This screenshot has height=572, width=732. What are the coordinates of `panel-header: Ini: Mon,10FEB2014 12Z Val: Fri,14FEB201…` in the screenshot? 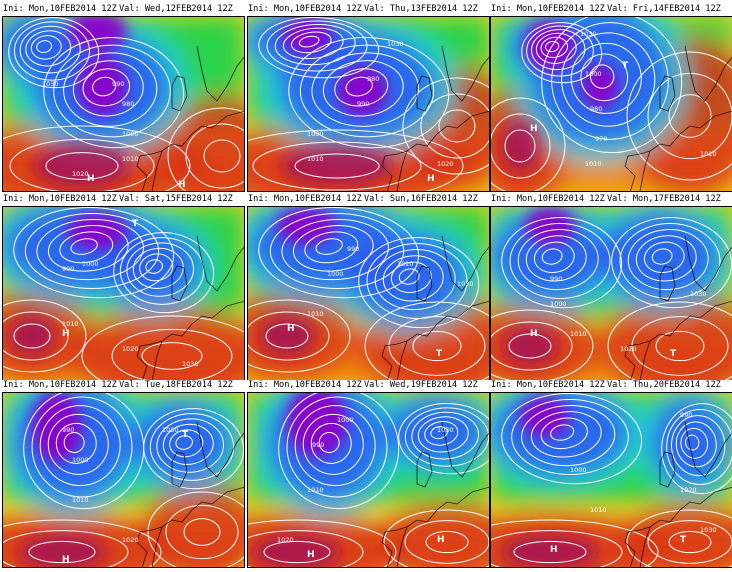 It's located at (611, 9).